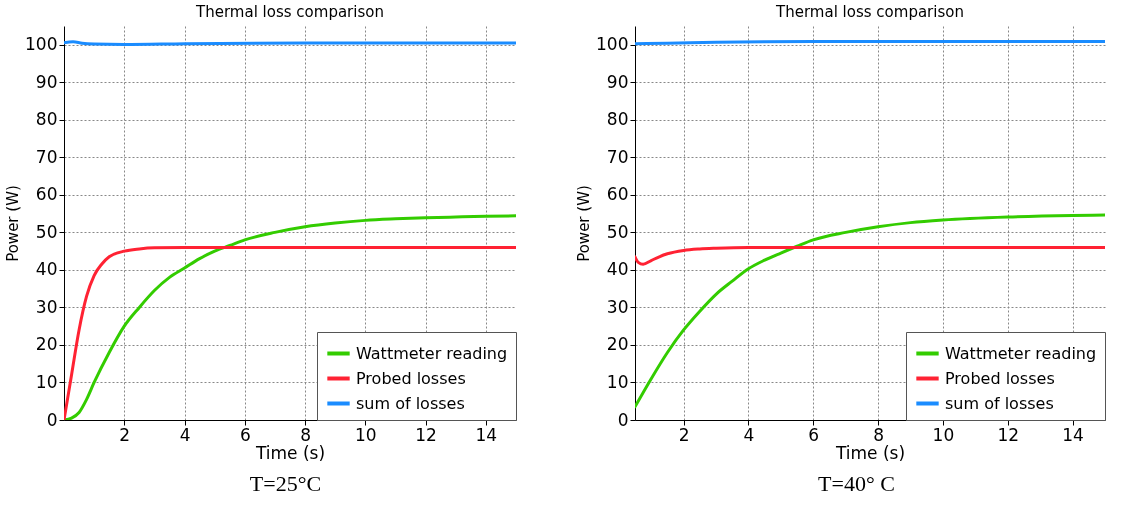 The width and height of the screenshot is (1142, 516). Describe the element at coordinates (856, 484) in the screenshot. I see `text: T=40° C` at that location.